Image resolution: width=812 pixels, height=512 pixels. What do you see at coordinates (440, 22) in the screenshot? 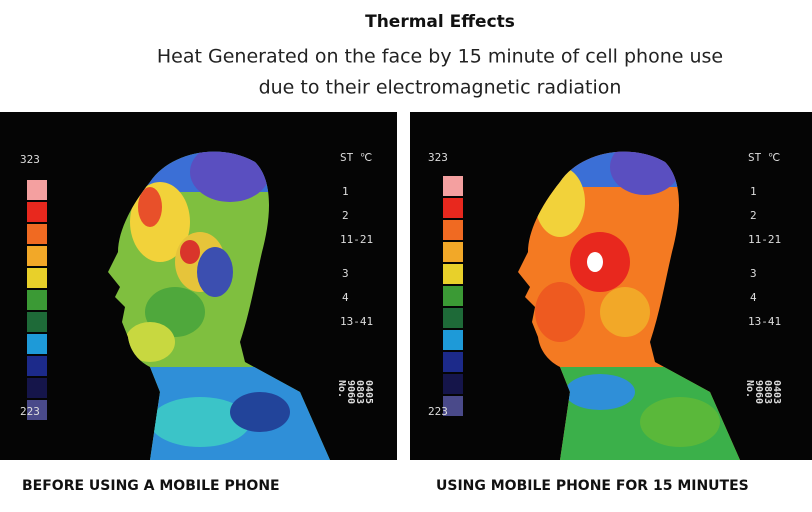
I see `title: Thermal Effects` at bounding box center [440, 22].